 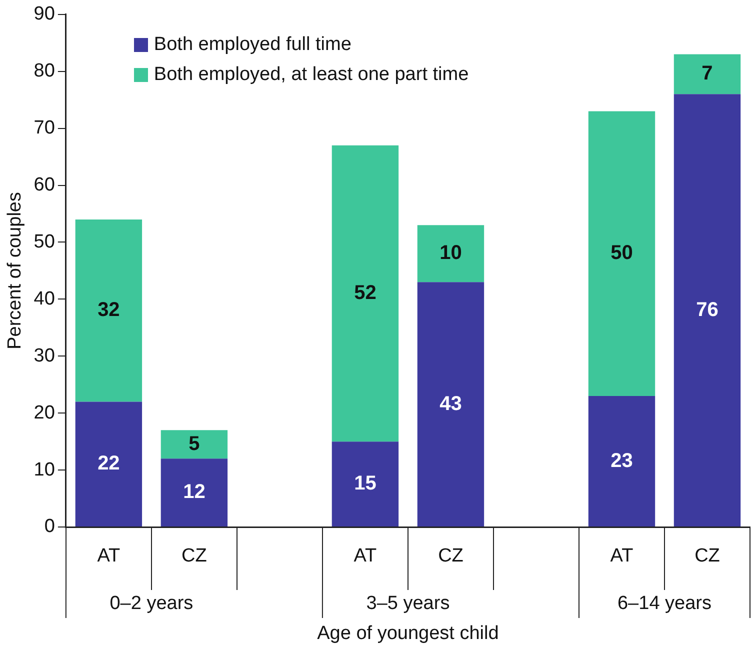 What do you see at coordinates (408, 633) in the screenshot?
I see `x-axis-title: Age of youngest child` at bounding box center [408, 633].